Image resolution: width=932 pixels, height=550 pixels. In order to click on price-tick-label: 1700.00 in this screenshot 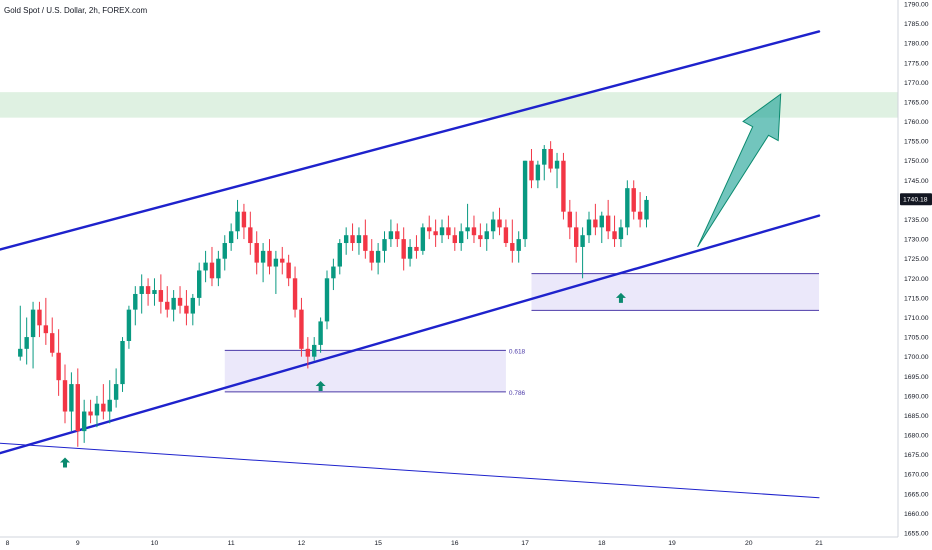, I will do `click(916, 357)`.